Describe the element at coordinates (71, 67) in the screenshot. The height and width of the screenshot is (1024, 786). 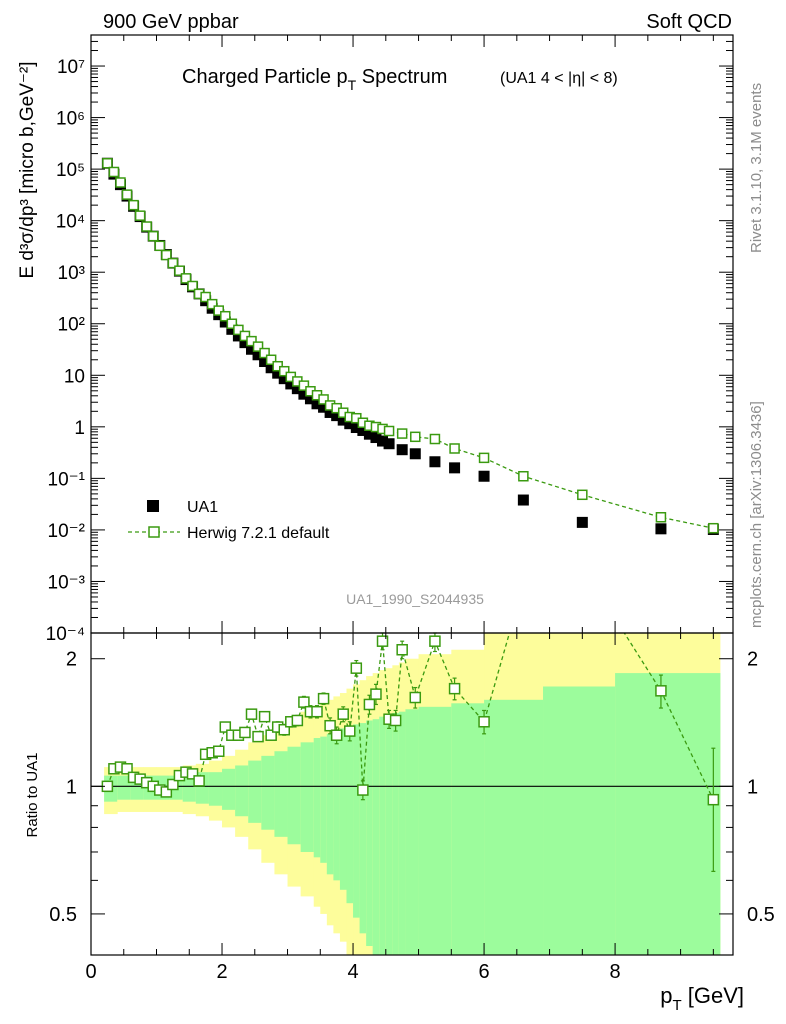
I see `y-tick-label: 10⁷` at that location.